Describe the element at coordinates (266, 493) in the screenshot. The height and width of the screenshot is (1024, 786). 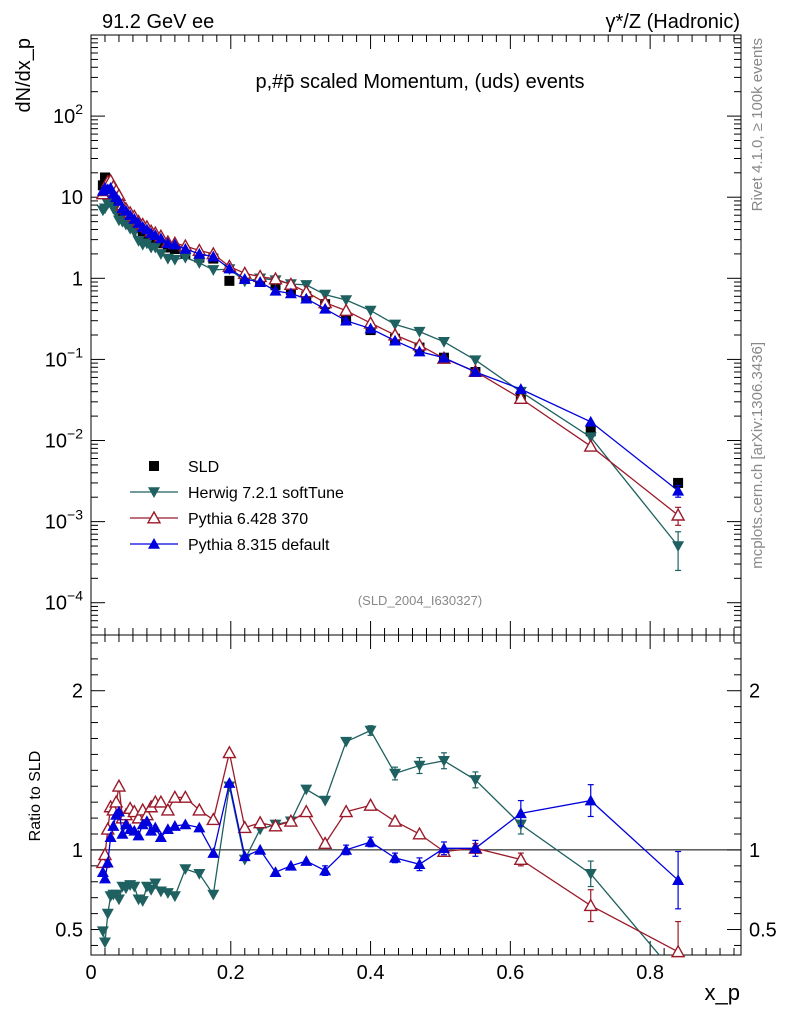
I see `legend-label-herwig: Herwig 7.2.1 softTune` at that location.